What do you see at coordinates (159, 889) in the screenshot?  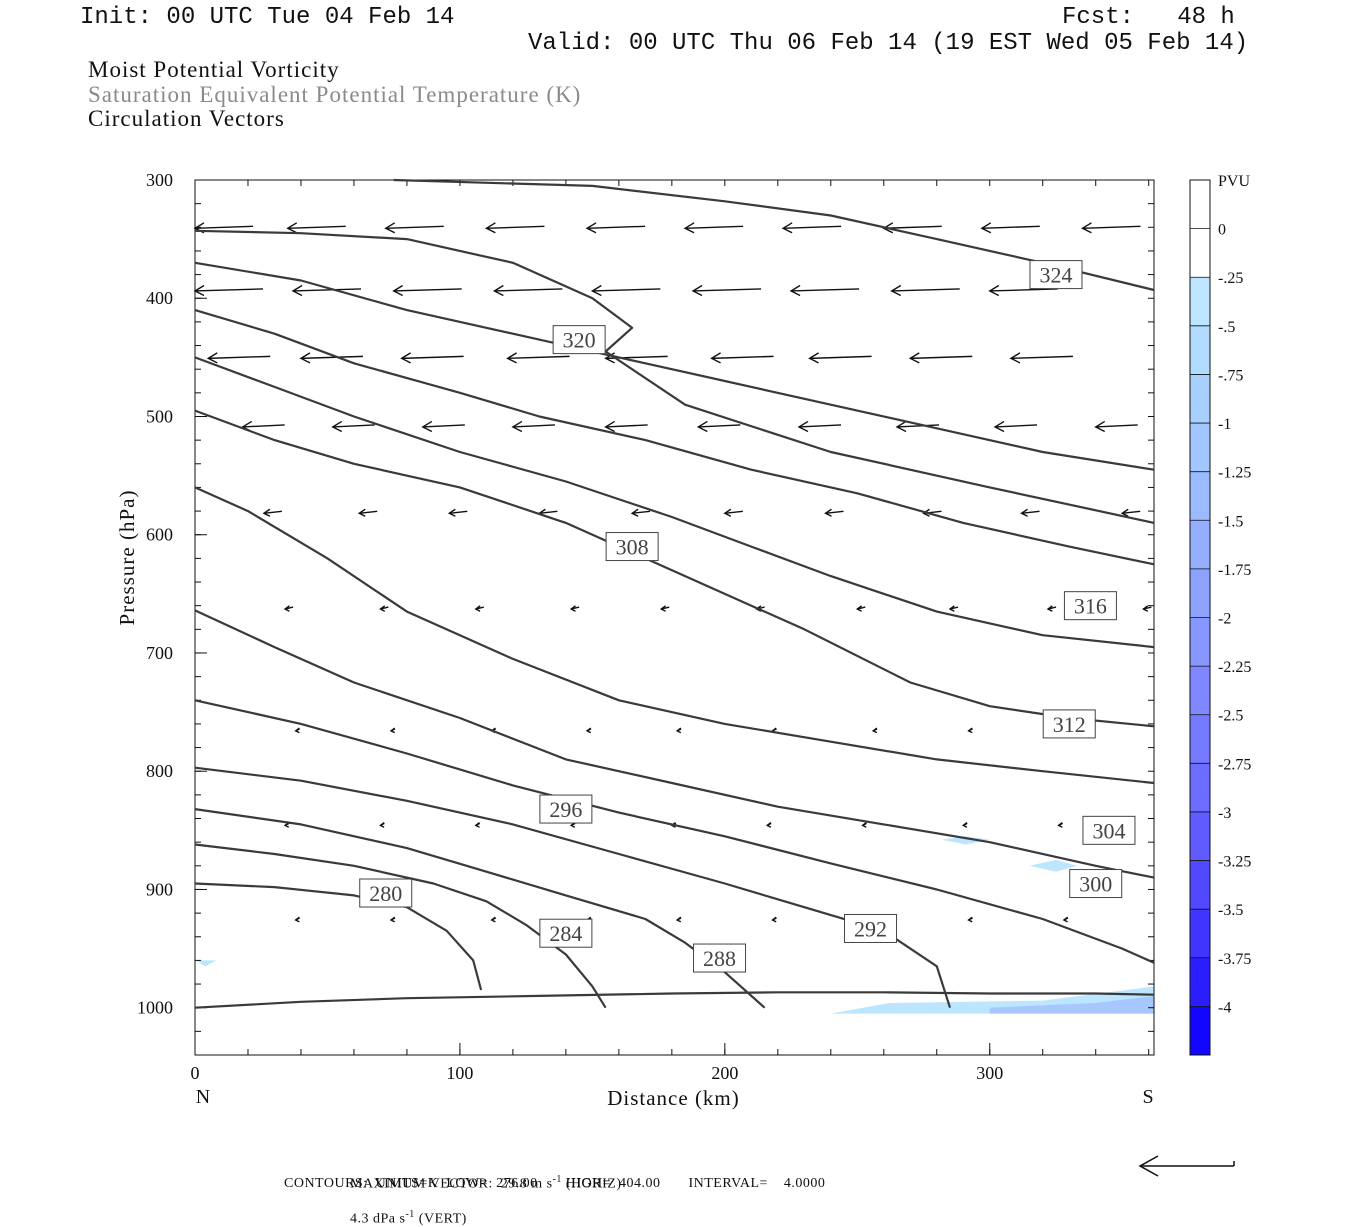 I see `y-tick-label: 900` at bounding box center [159, 889].